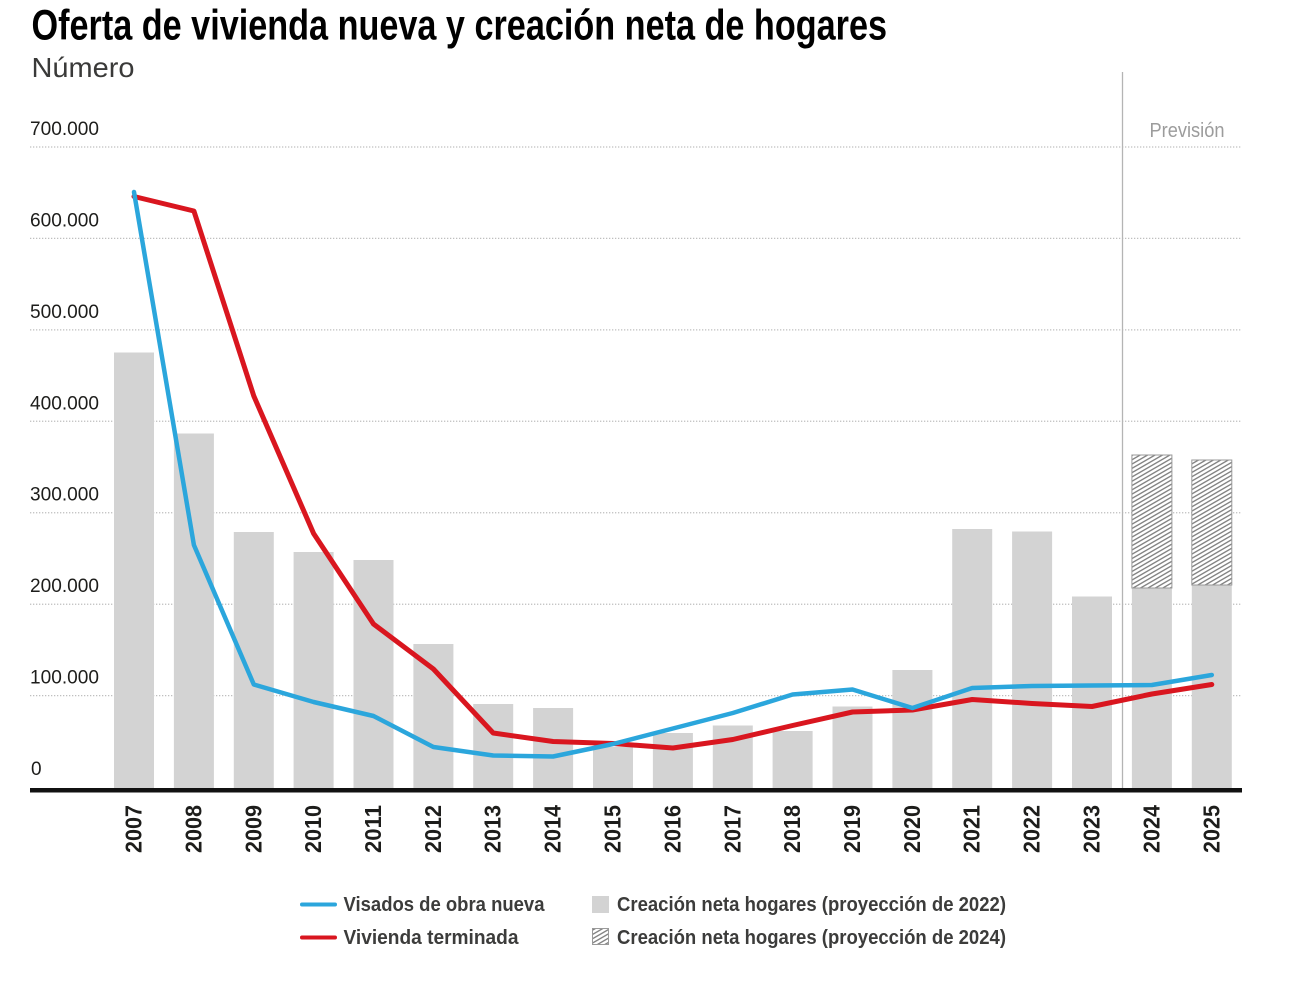  I want to click on svg-text: 2021, so click(972, 829).